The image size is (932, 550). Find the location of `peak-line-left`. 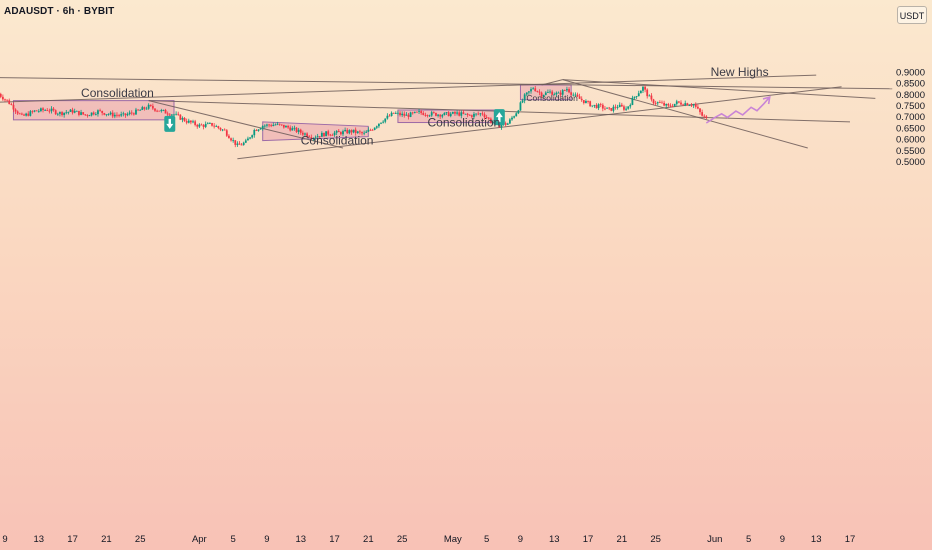

peak-line-left is located at coordinates (552, 82).